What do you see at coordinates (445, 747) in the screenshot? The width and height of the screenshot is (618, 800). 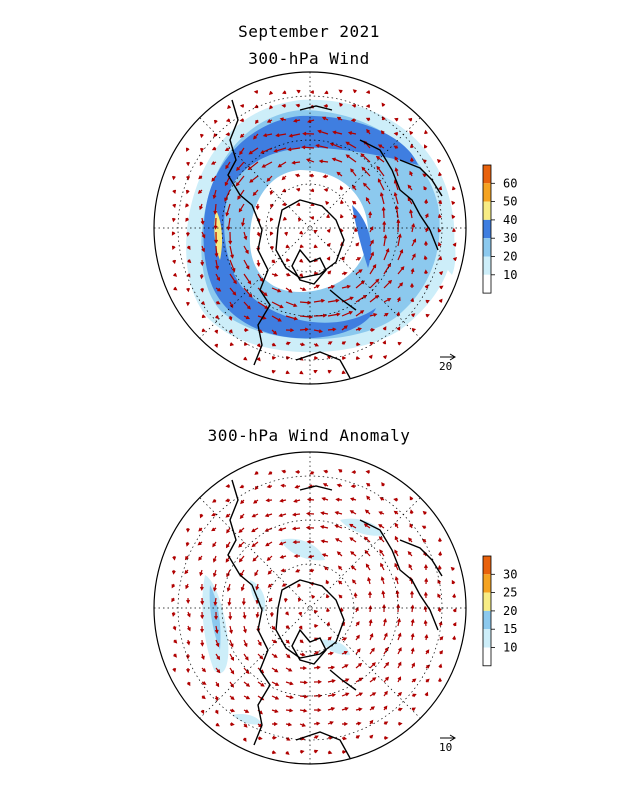 I see `reference-vector-label: 10` at bounding box center [445, 747].